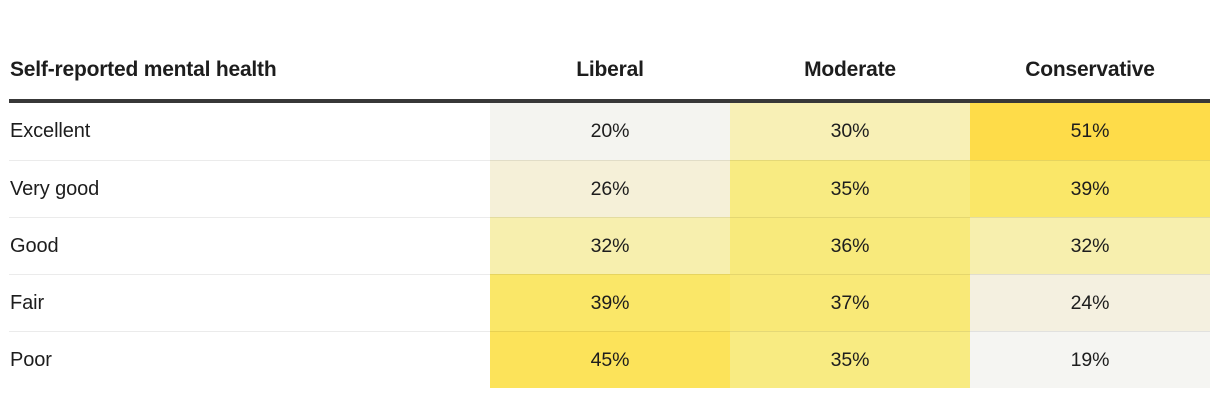 The width and height of the screenshot is (1220, 406). What do you see at coordinates (249, 245) in the screenshot?
I see `row-label-good: Good` at bounding box center [249, 245].